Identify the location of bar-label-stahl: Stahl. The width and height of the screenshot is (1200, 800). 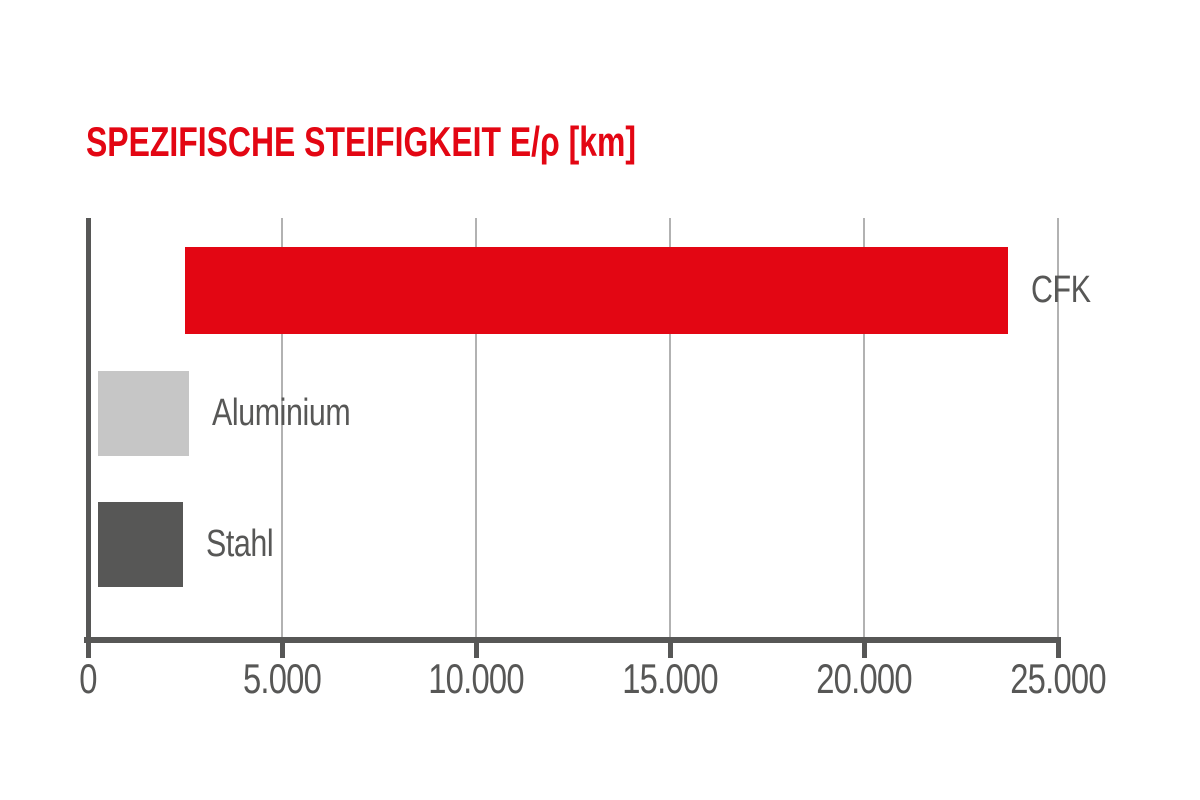
(240, 544).